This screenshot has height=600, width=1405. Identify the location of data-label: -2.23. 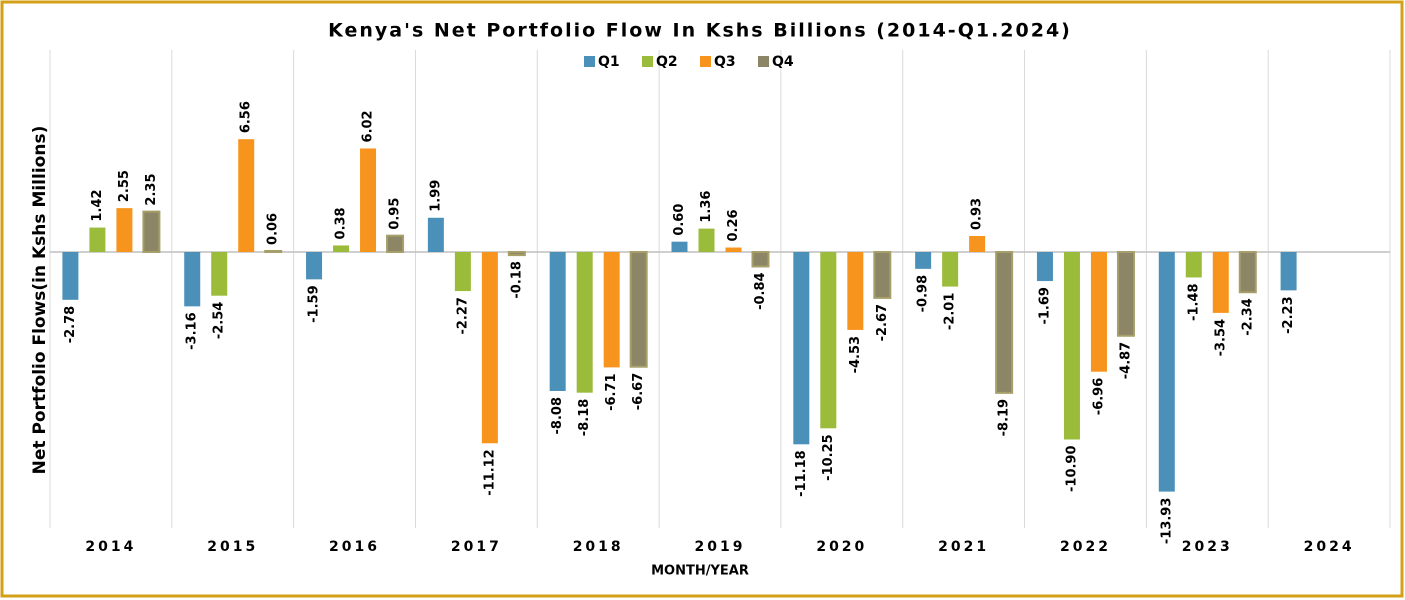
(1288, 314).